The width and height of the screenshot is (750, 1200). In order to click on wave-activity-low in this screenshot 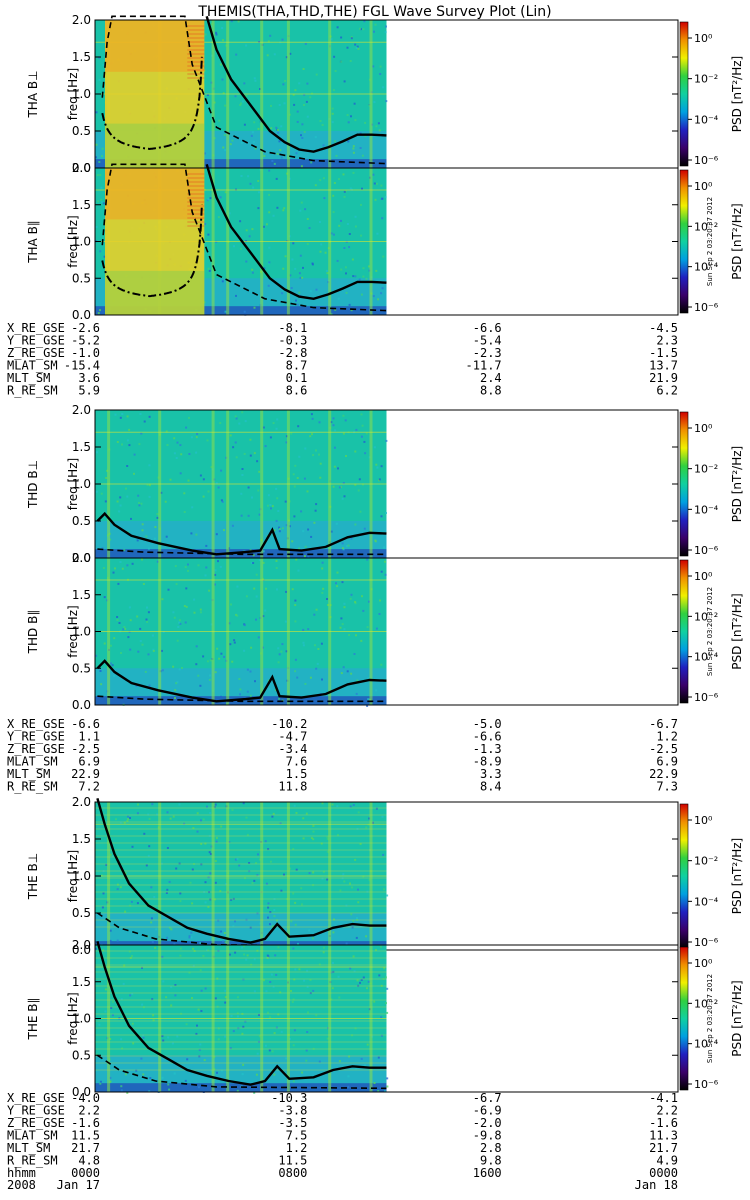, I will do `click(155, 145)`.